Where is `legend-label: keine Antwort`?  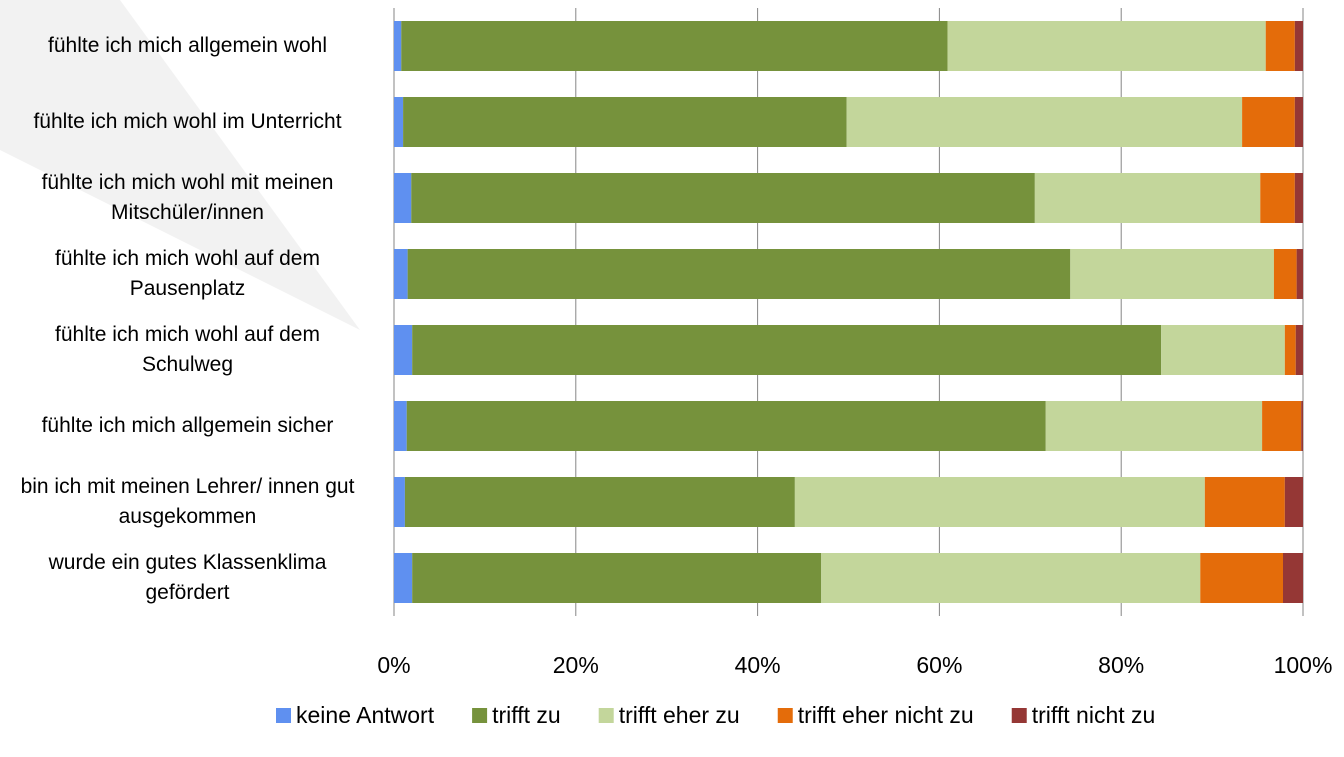
legend-label: keine Antwort is located at coordinates (365, 715).